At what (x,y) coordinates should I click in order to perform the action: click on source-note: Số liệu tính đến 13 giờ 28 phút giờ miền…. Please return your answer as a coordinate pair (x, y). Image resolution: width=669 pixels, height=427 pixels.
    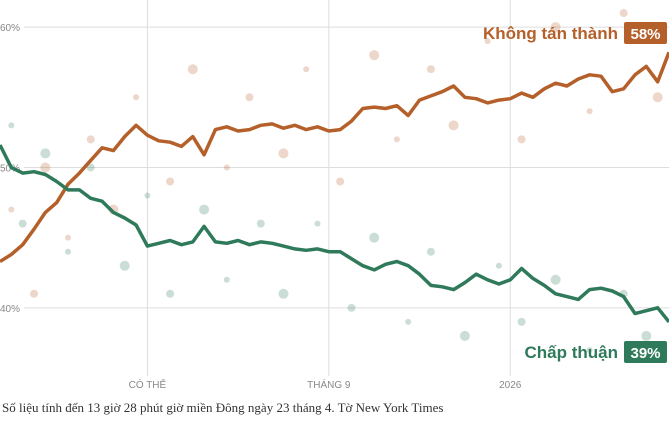
    Looking at the image, I should click on (222, 407).